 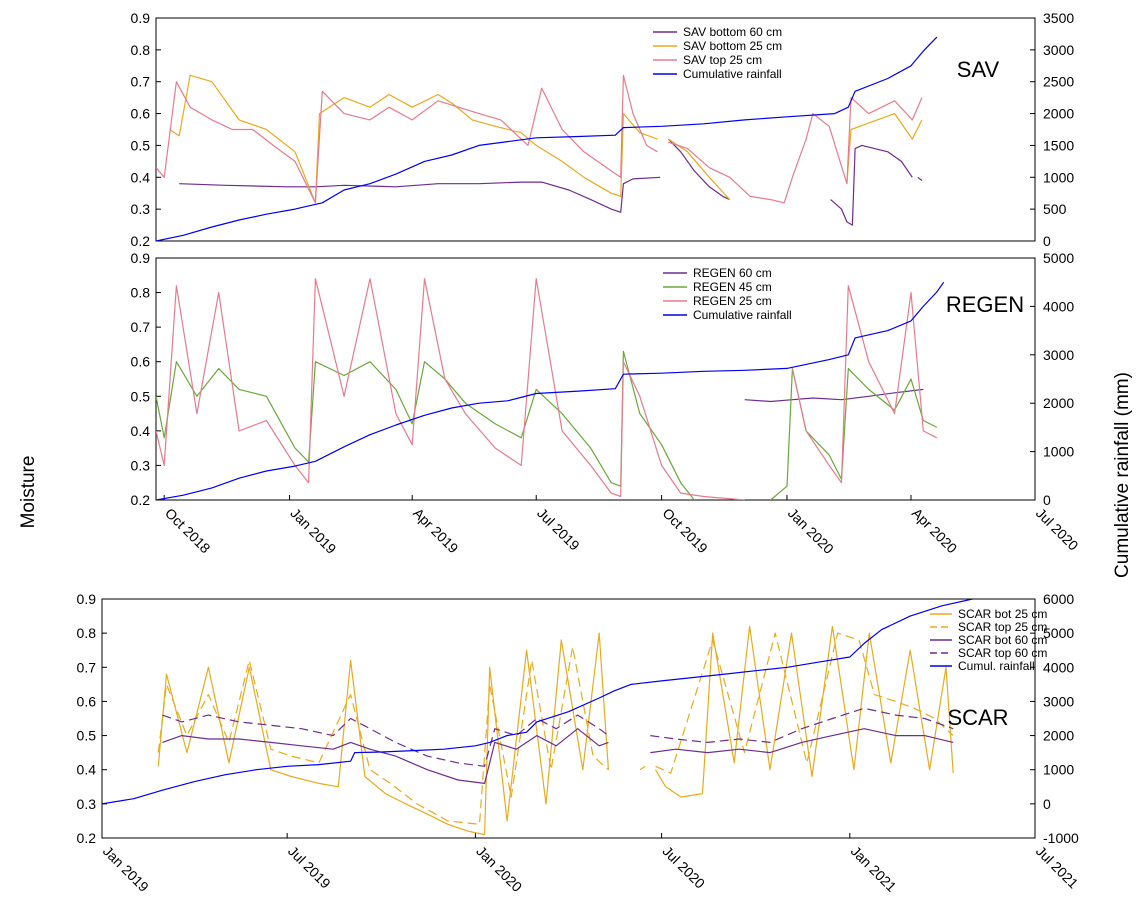 I want to click on legend-label: SCAR top 60 cm, so click(x=1002, y=653).